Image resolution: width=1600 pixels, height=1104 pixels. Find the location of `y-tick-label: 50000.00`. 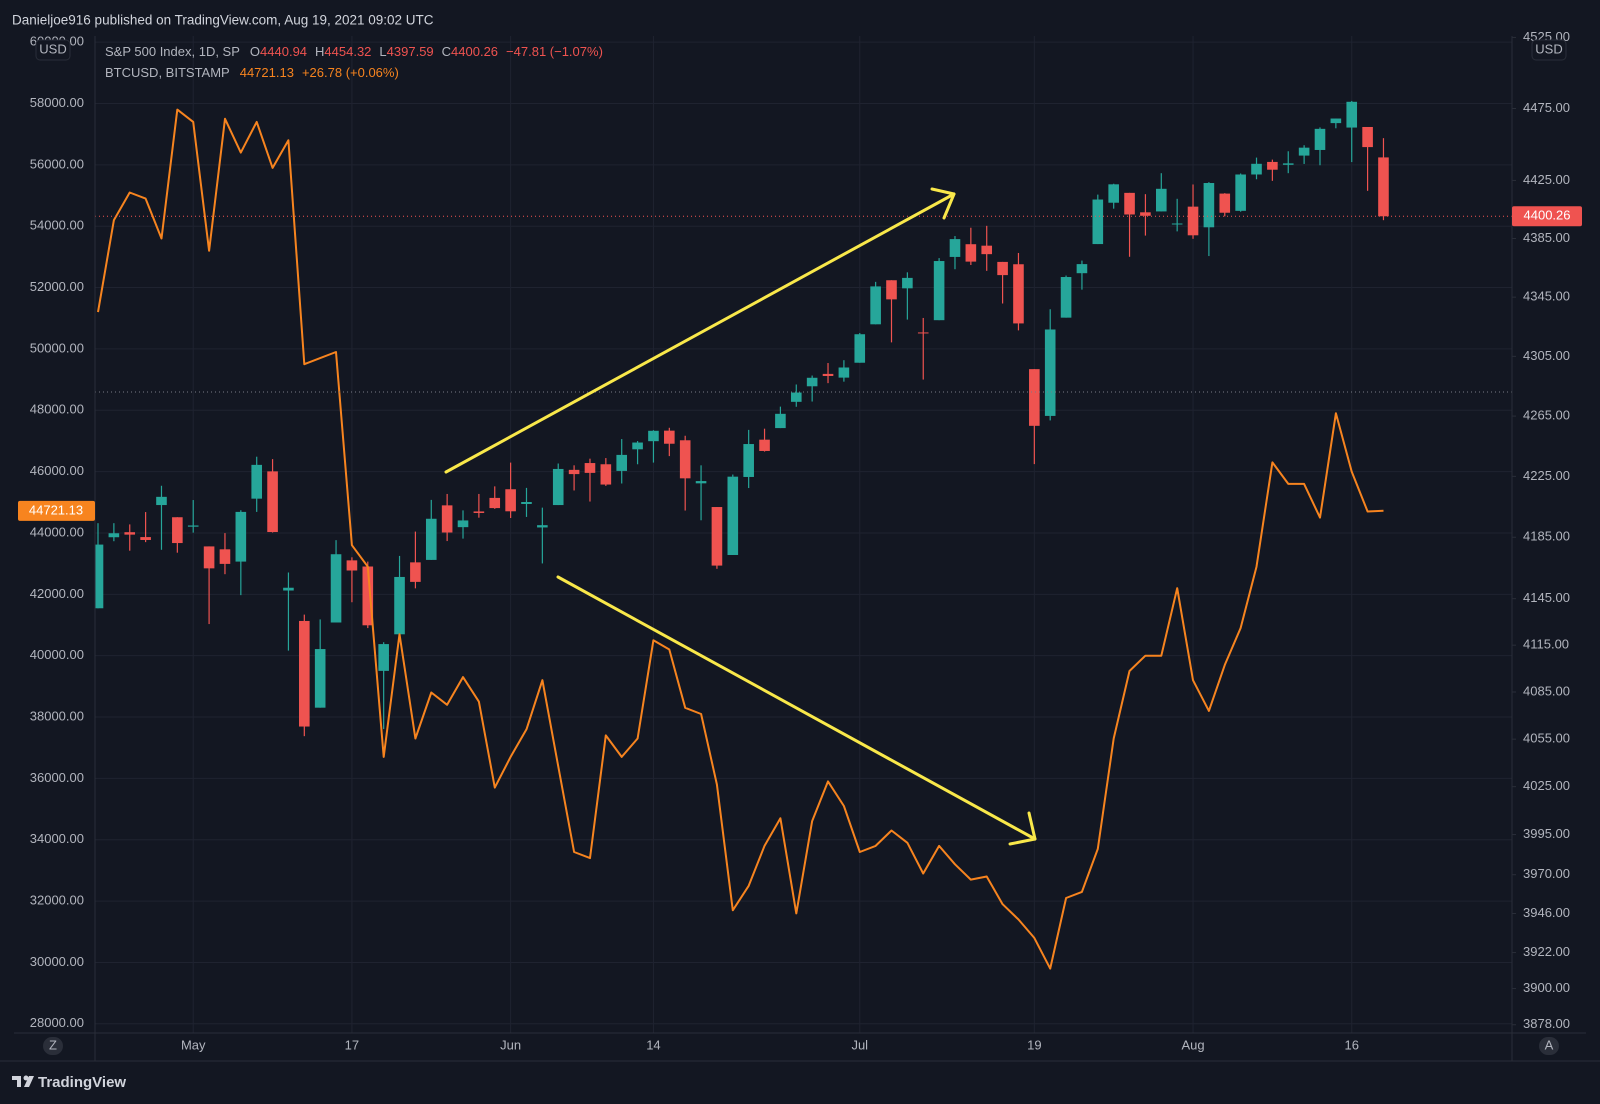

y-tick-label: 50000.00 is located at coordinates (57, 347).